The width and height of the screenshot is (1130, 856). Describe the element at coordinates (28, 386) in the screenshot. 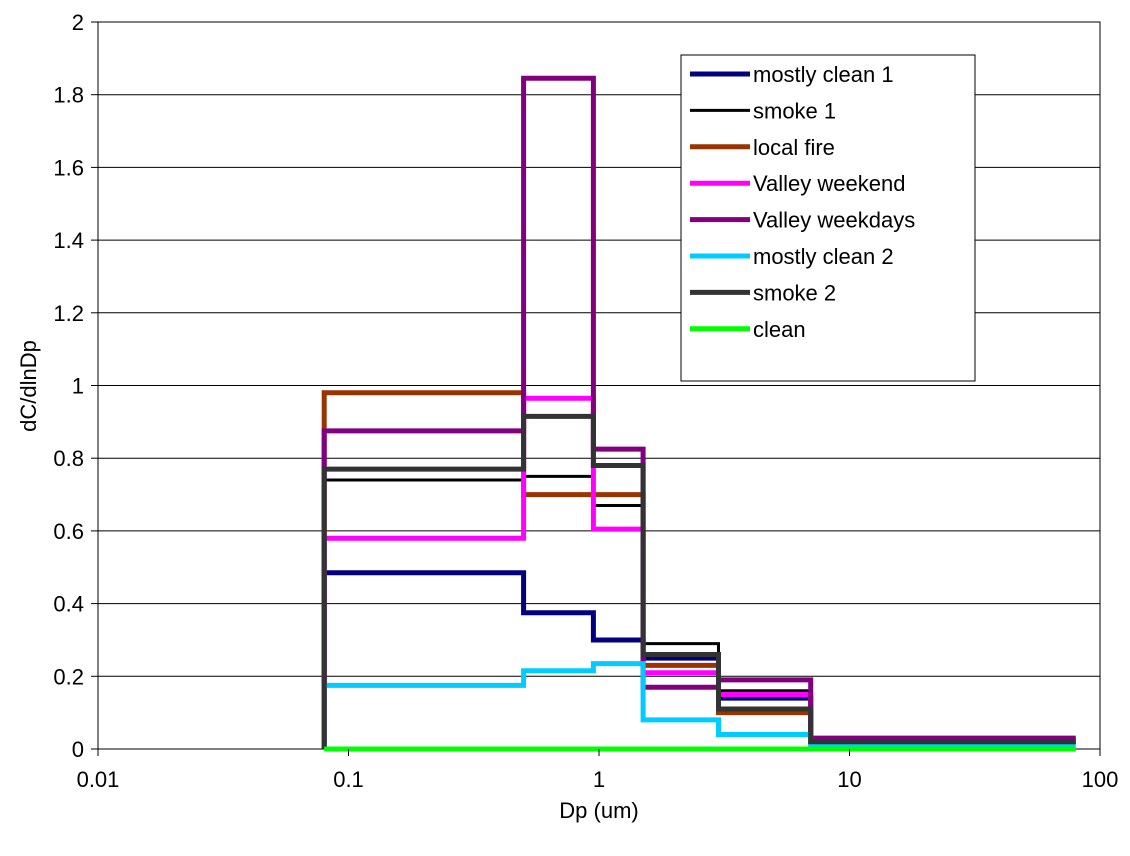

I see `y-axis-title: dC/dlnDp` at that location.